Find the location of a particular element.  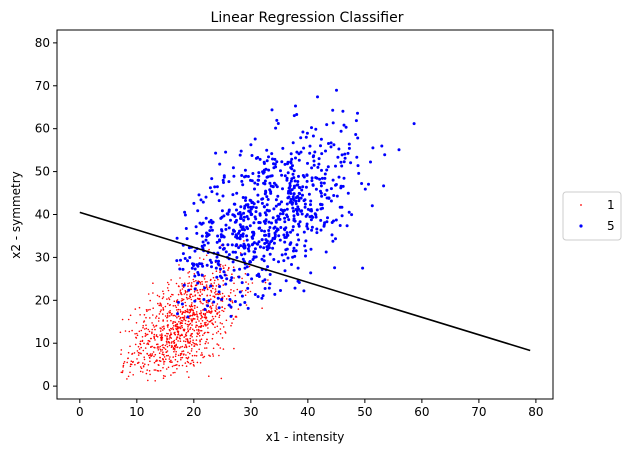

legend-label-5: 5 is located at coordinates (611, 226).